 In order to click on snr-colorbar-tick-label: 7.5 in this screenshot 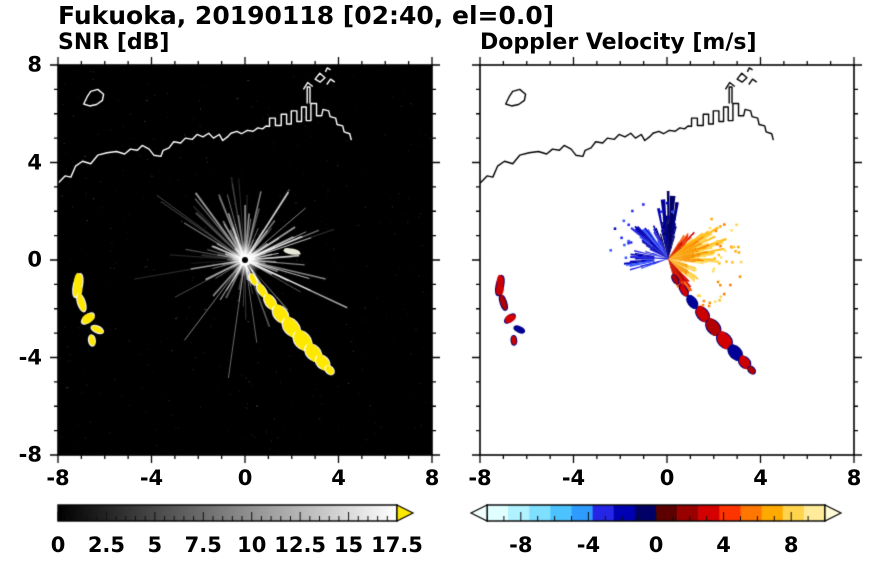, I will do `click(203, 545)`.